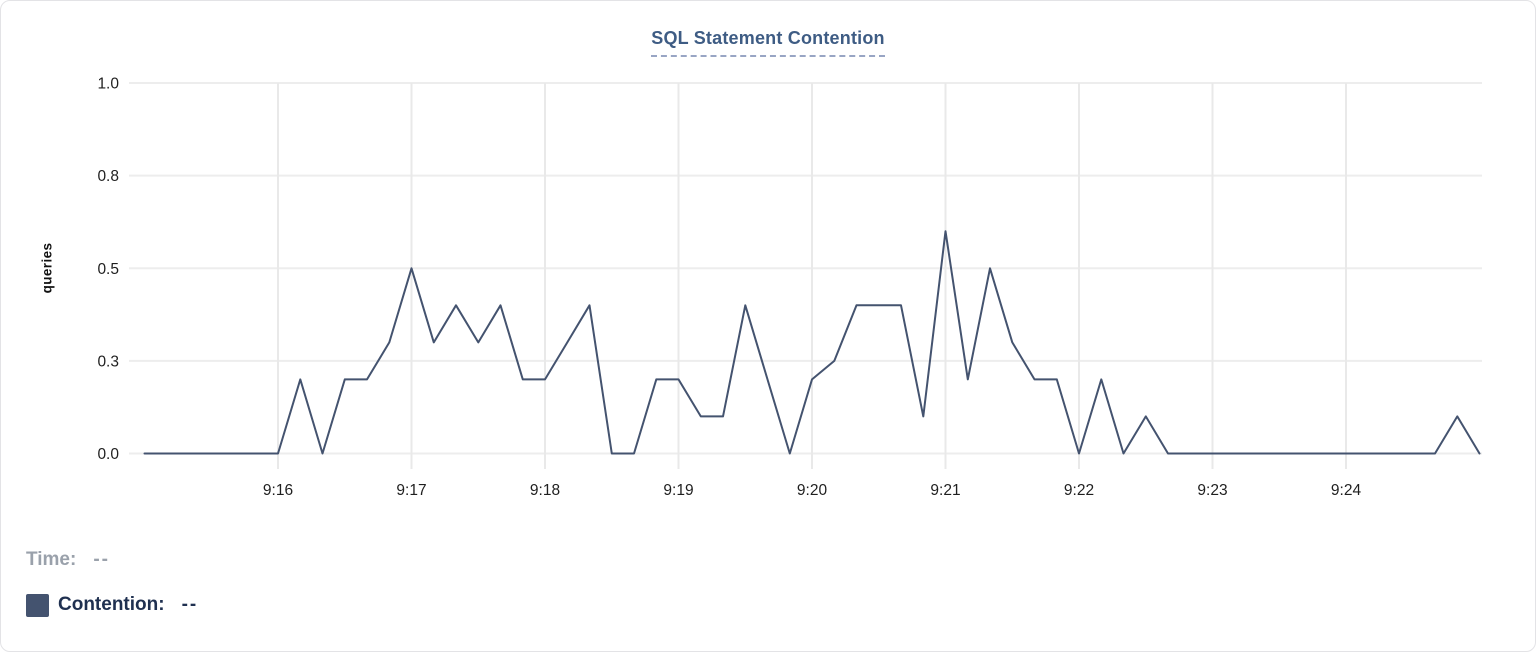 Image resolution: width=1536 pixels, height=652 pixels. What do you see at coordinates (108, 454) in the screenshot?
I see `y-tick-label: 0.0` at bounding box center [108, 454].